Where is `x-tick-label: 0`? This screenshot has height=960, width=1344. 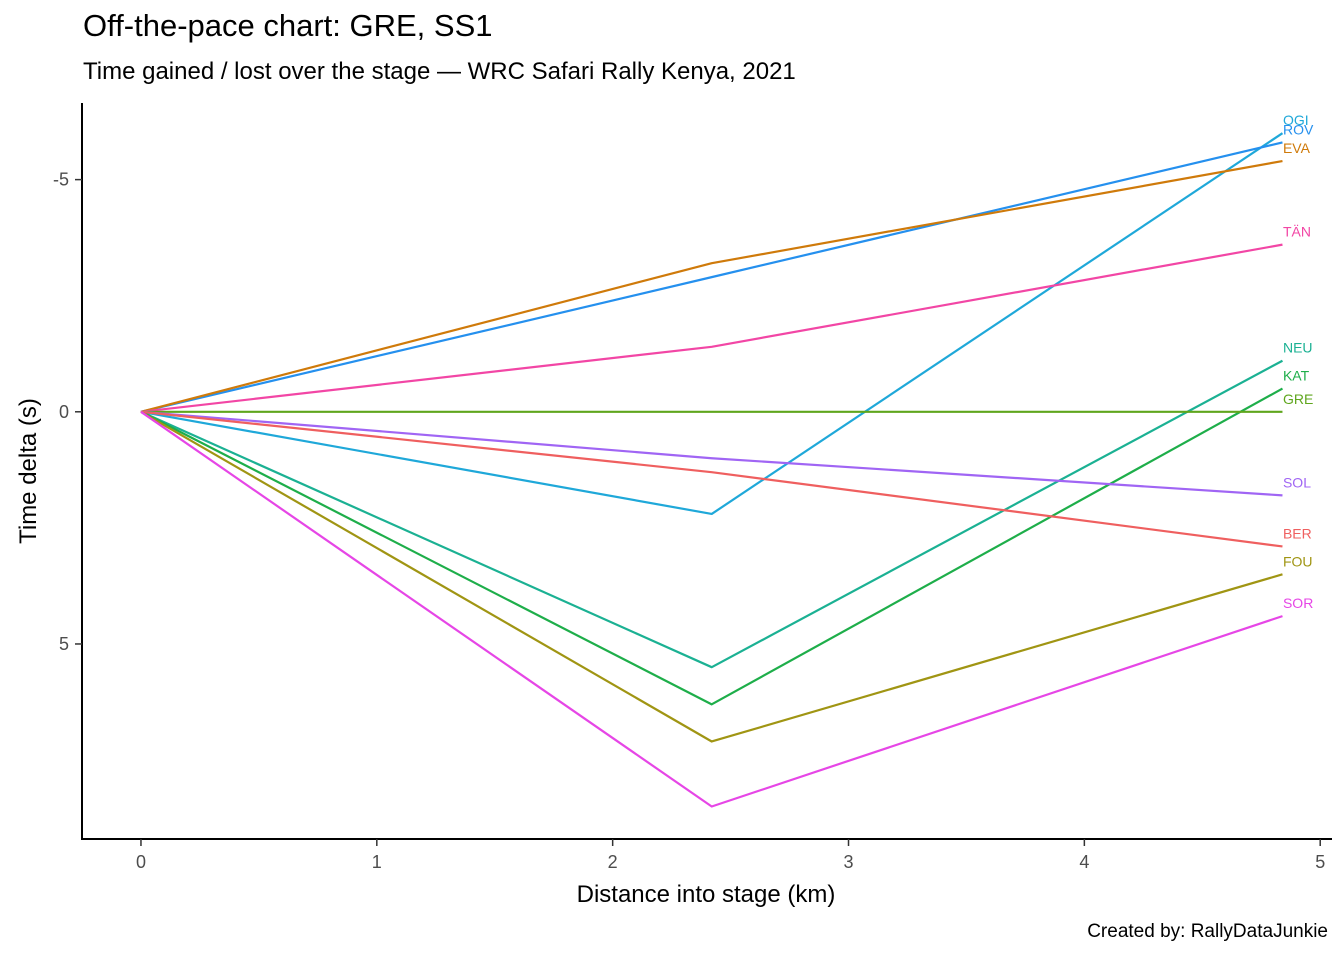 x-tick-label: 0 is located at coordinates (141, 862).